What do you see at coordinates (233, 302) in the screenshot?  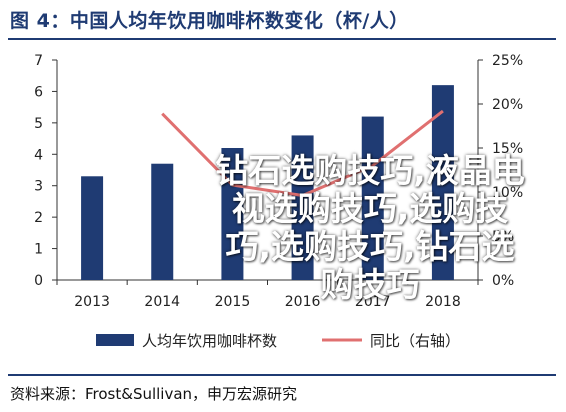 I see `x-tick-label: 2015` at bounding box center [233, 302].